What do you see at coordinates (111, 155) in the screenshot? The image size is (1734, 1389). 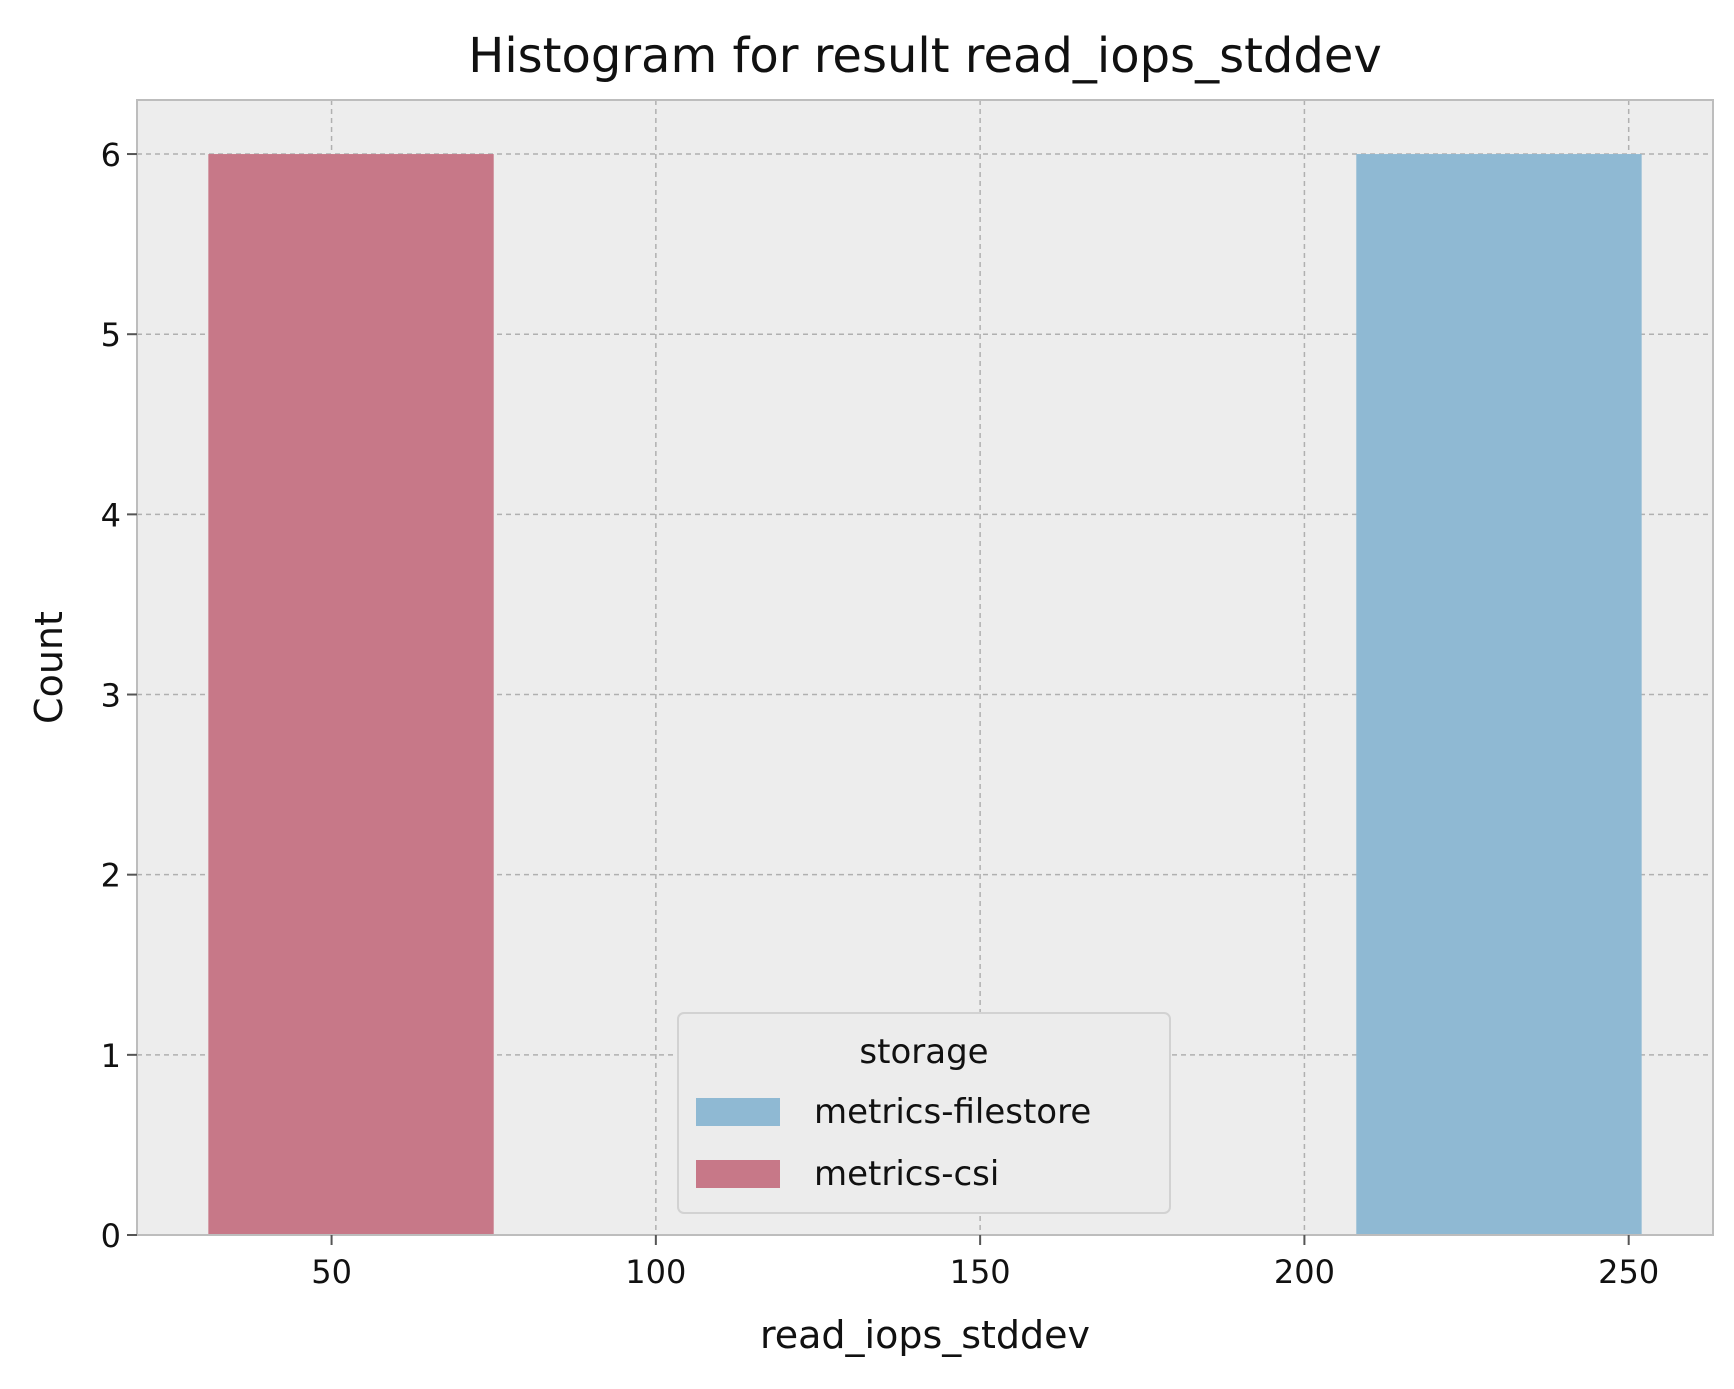 I see `y-tick-label: 6` at bounding box center [111, 155].